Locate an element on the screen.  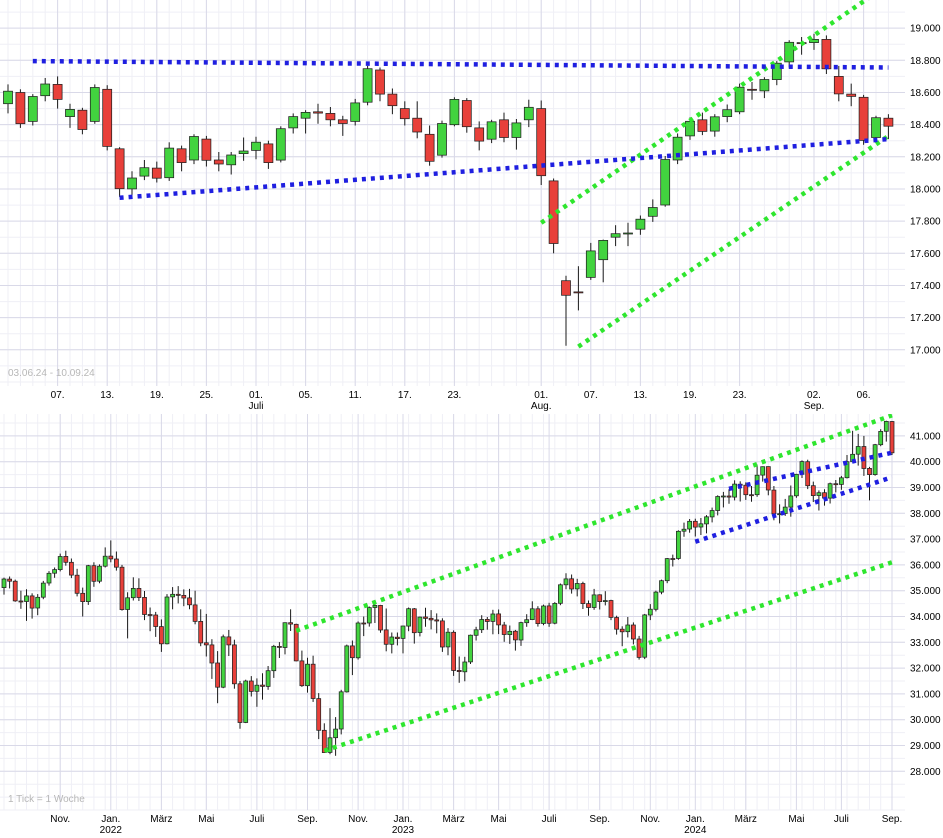
y-axis-label: 17.800 is located at coordinates (925, 222).